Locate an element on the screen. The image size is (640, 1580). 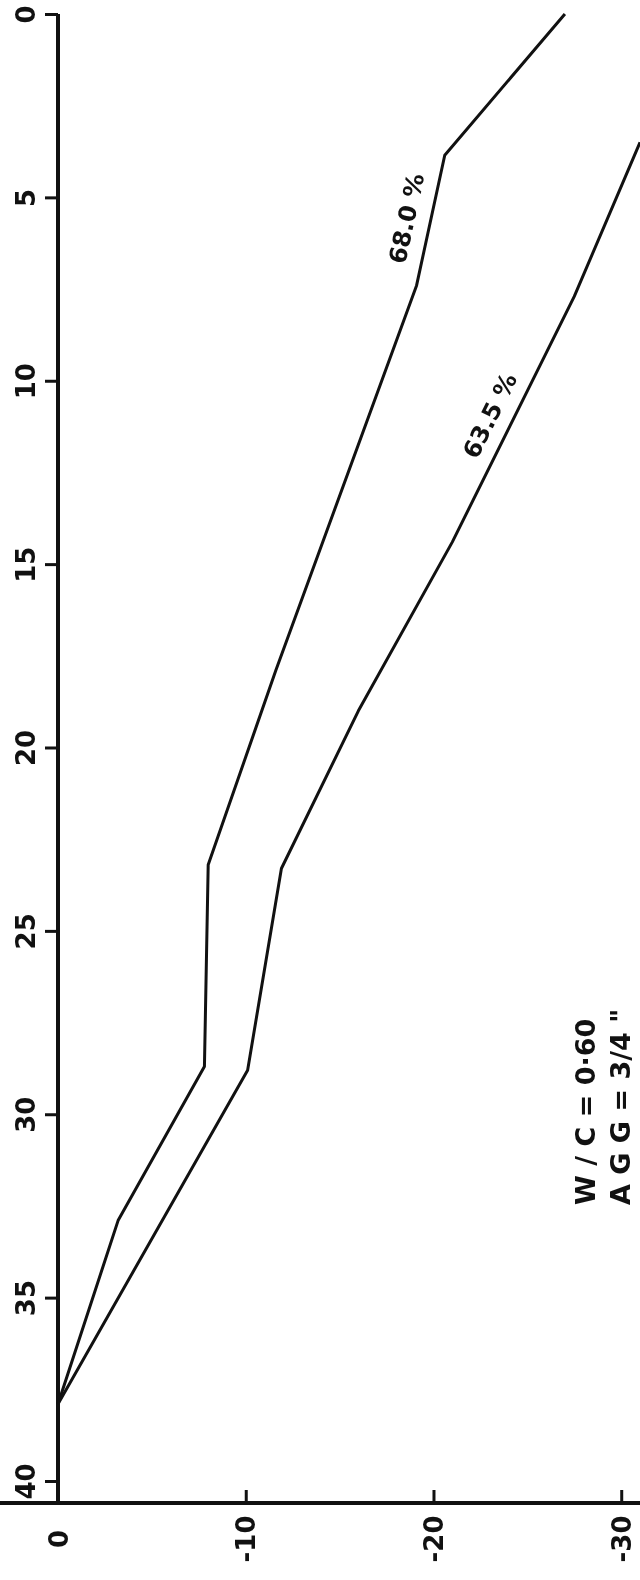
x-tick-label: 0 is located at coordinates (58, 1539).